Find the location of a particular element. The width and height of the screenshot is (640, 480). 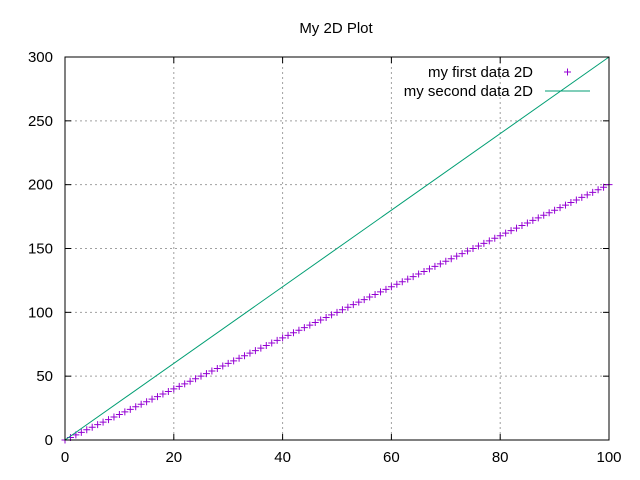

legend: my first data 2D my second data 2D is located at coordinates (497, 82).